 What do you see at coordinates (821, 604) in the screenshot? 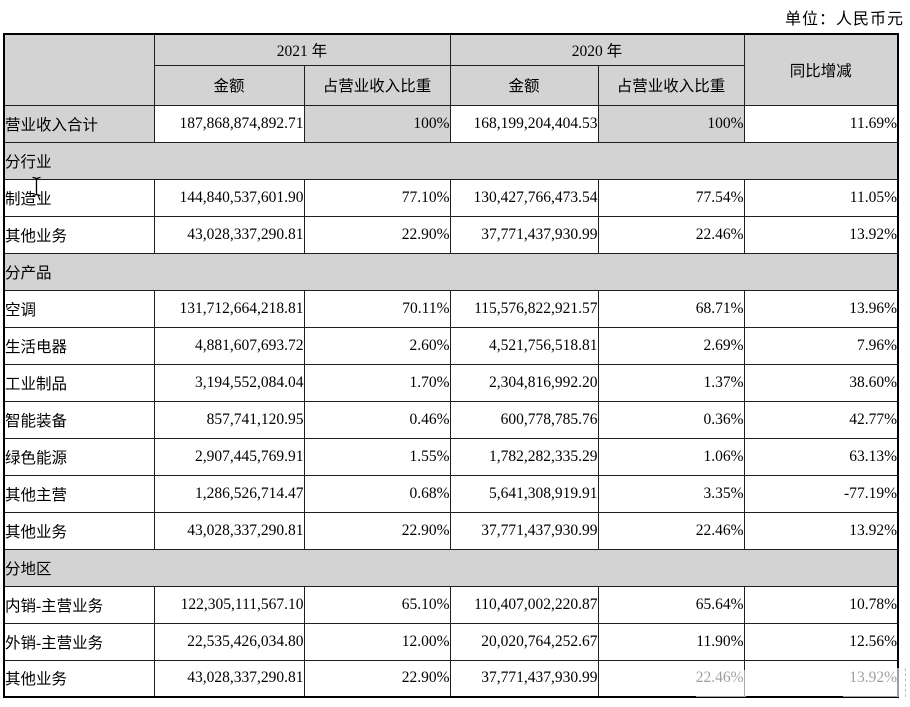
I see `yoy-change: 10.78%` at bounding box center [821, 604].